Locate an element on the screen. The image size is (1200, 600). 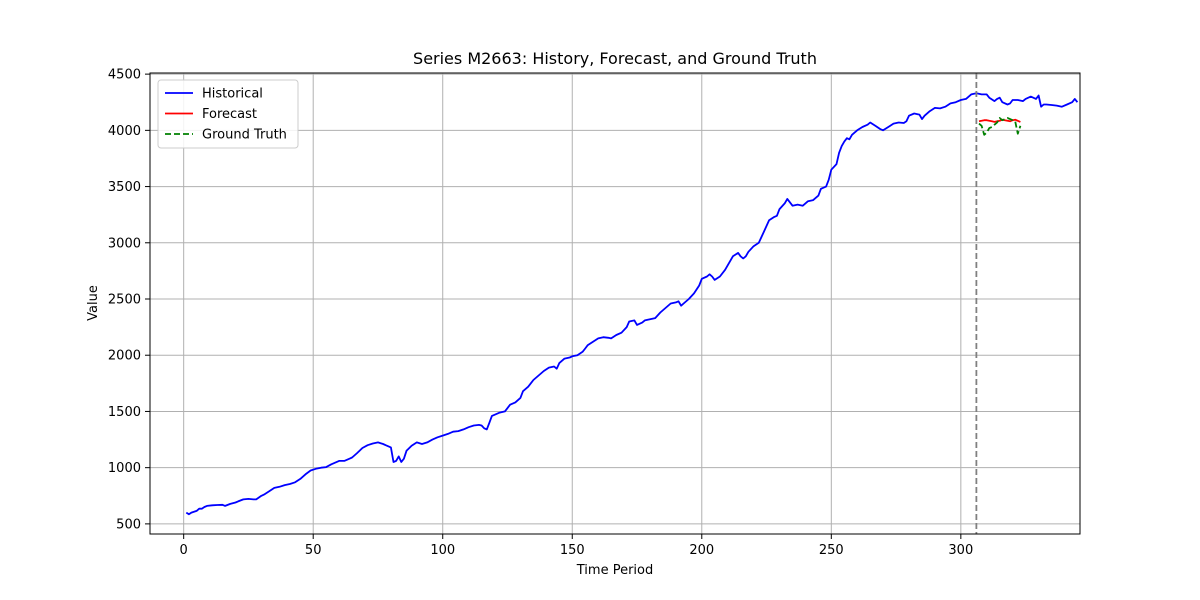
legend-entry-label: Ground Truth is located at coordinates (244, 135).